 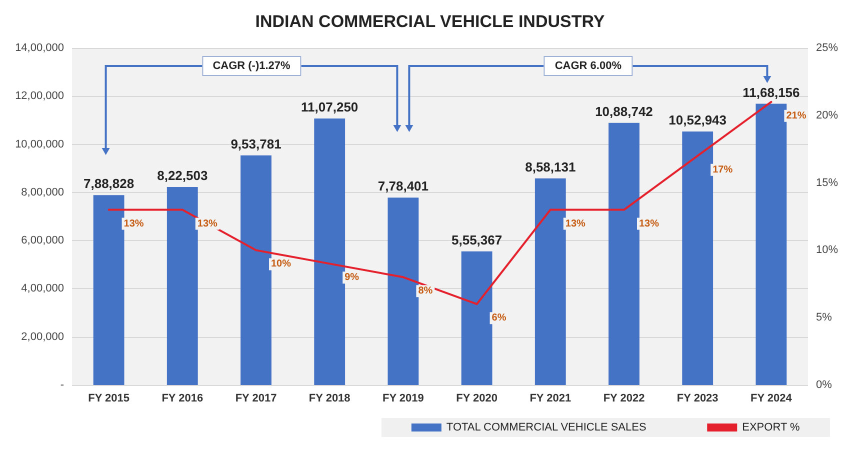 What do you see at coordinates (39, 96) in the screenshot?
I see `y-tick-label: 12,00,000` at bounding box center [39, 96].